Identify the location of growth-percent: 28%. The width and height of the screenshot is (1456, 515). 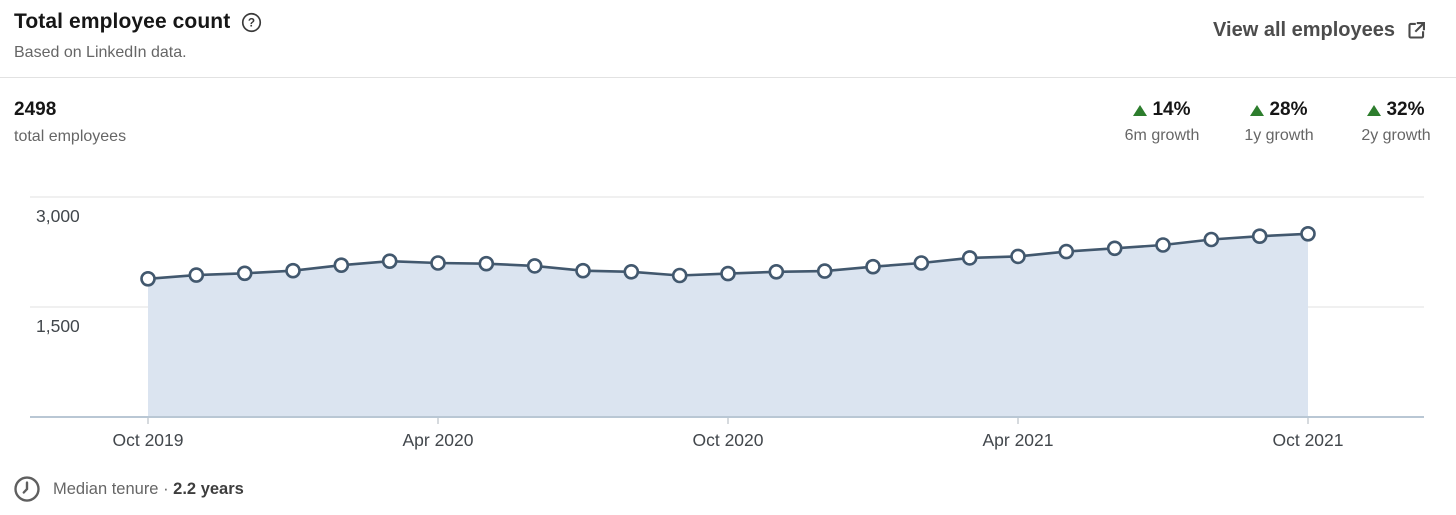
(1288, 109).